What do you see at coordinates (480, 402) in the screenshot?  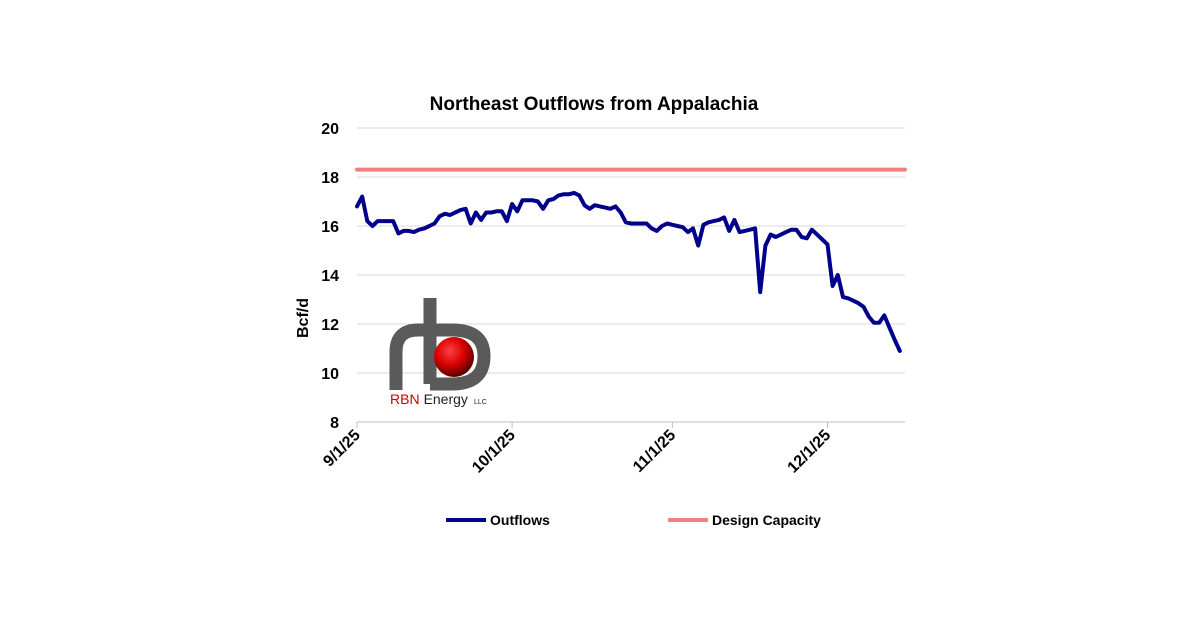 I see `logo-llc: LLC` at bounding box center [480, 402].